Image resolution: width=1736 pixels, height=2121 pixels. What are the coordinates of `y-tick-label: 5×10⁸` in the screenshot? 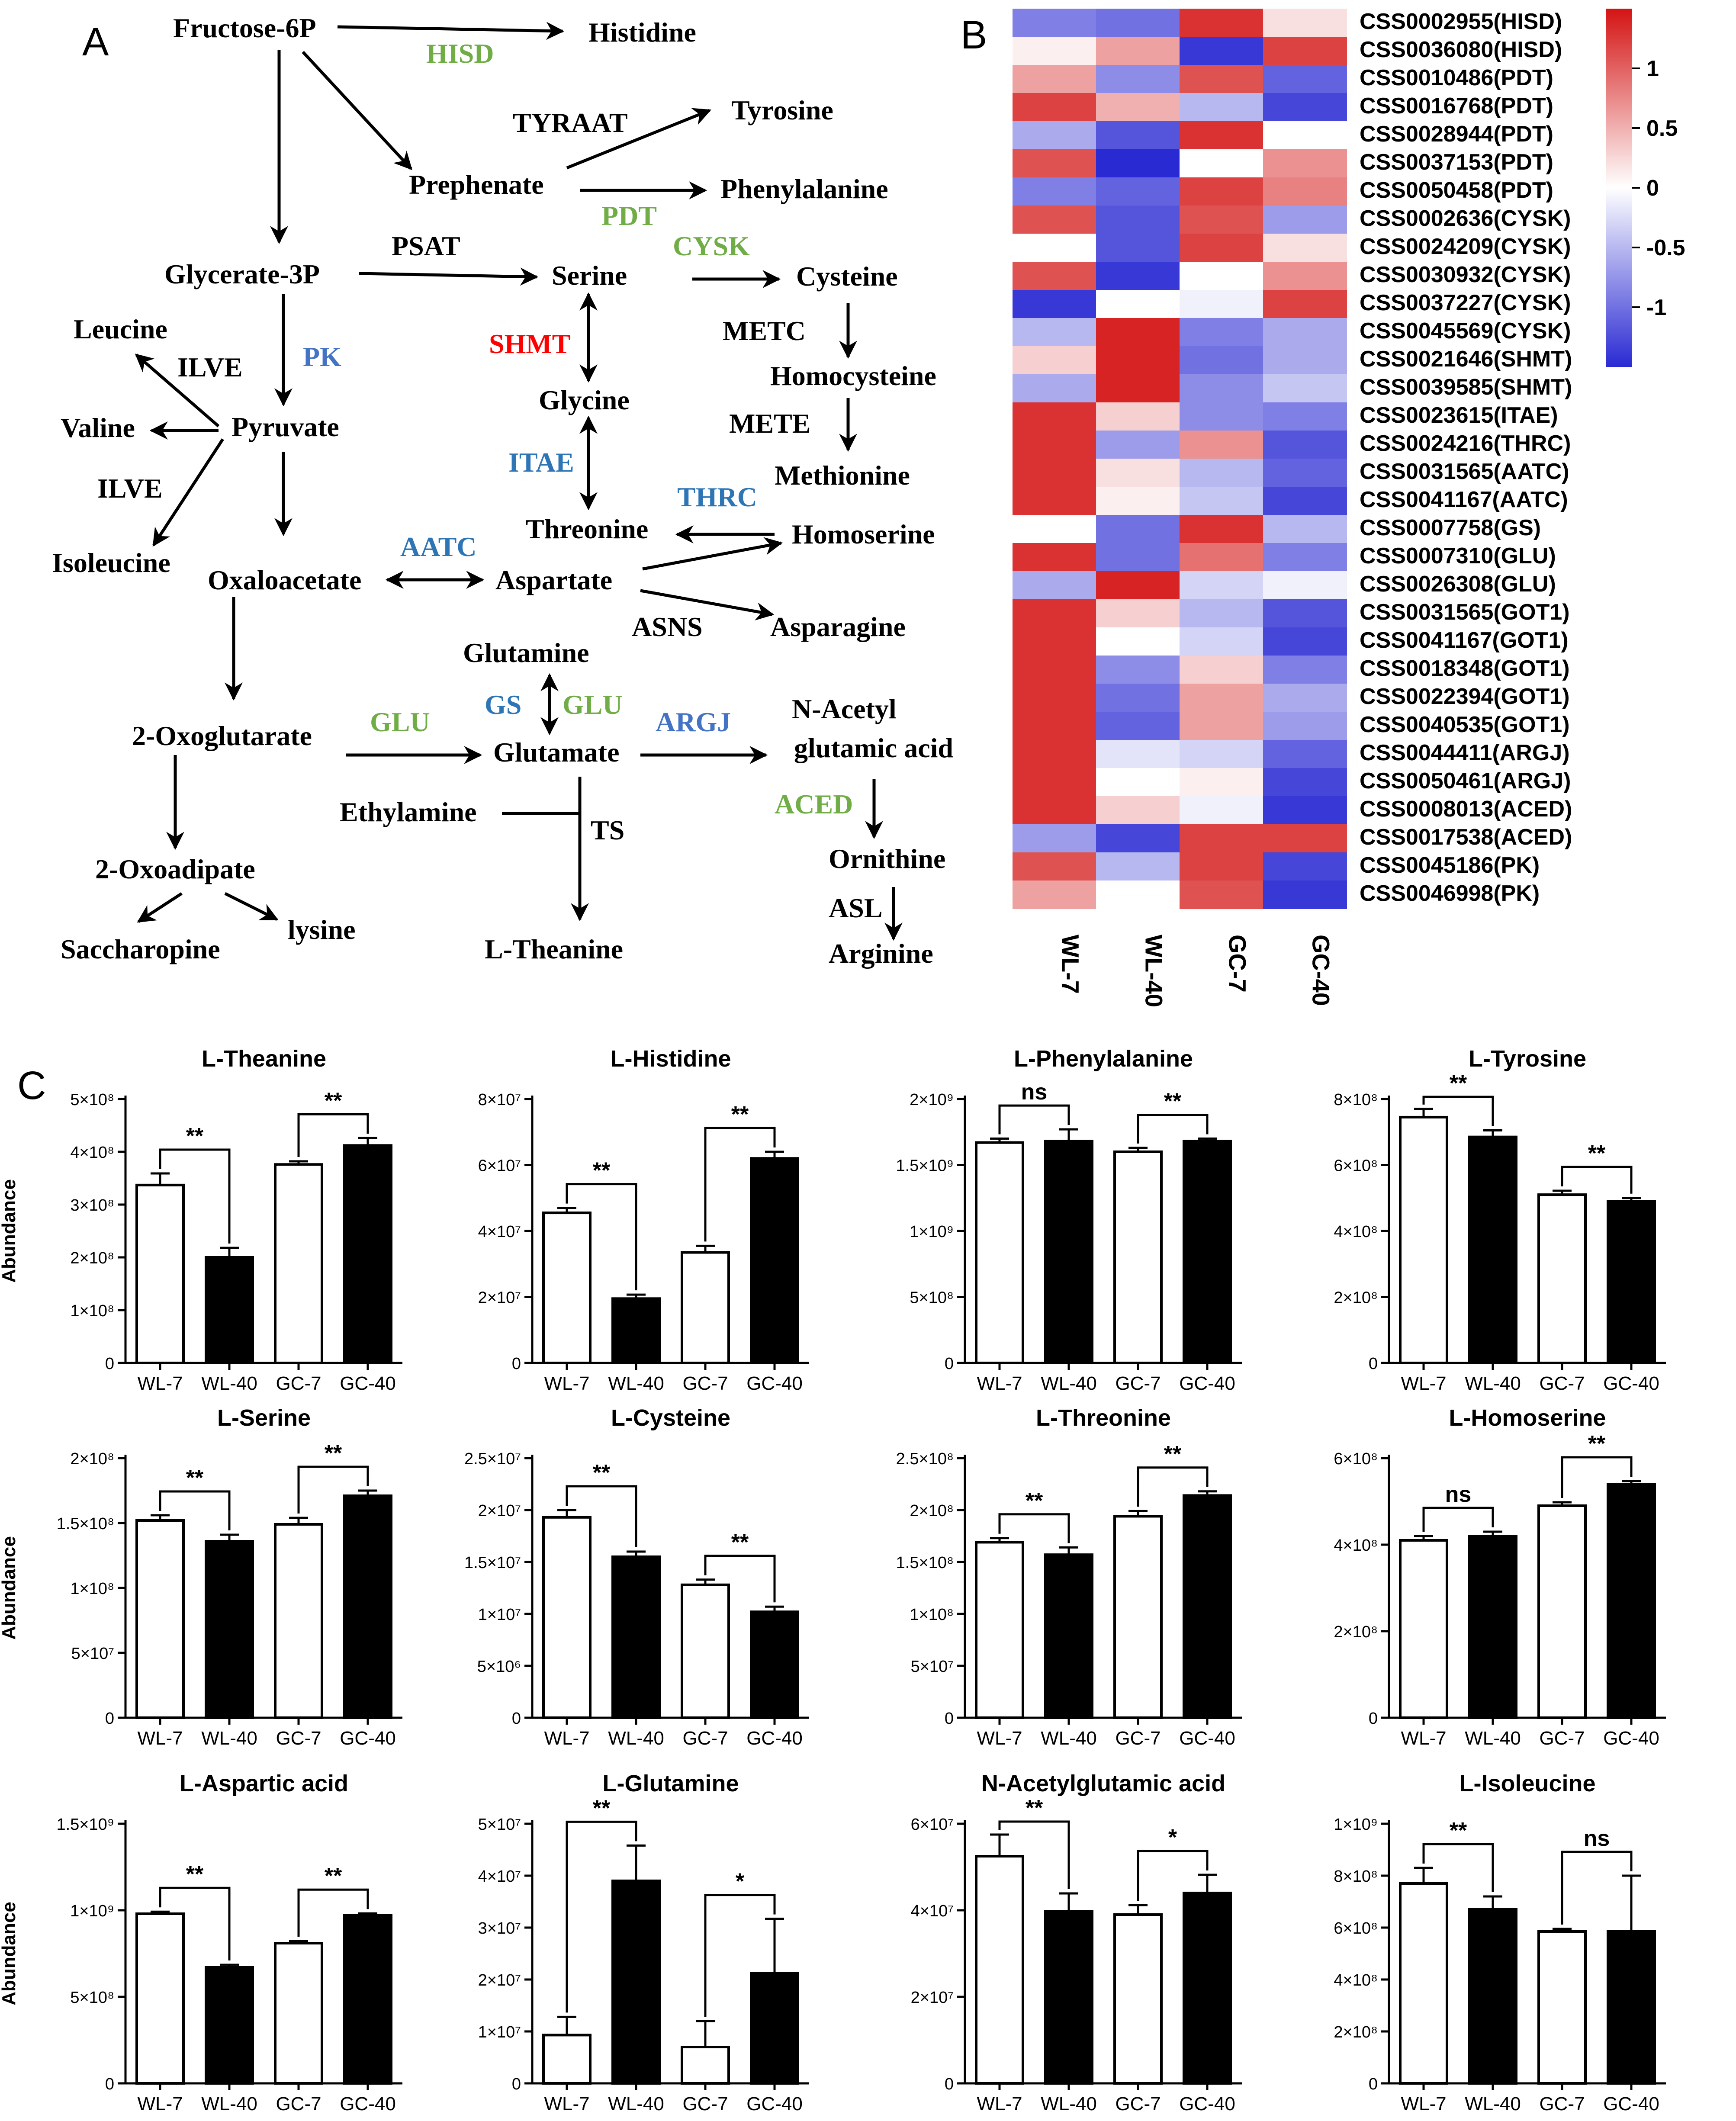 It's located at (92, 1998).